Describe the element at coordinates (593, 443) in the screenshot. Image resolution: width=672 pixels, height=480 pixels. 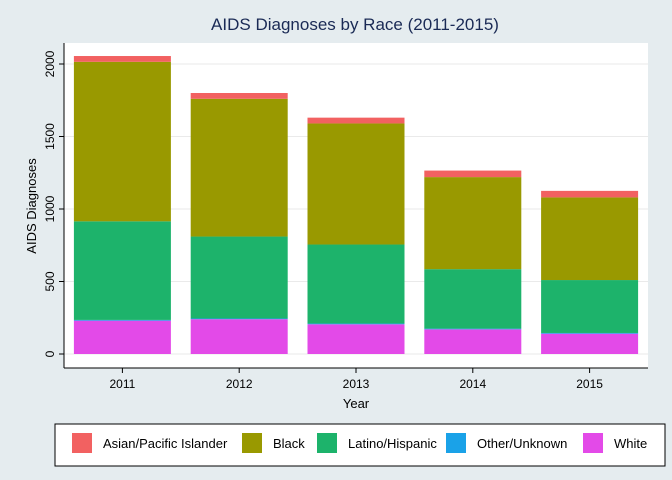
I see `legend-swatch-white` at that location.